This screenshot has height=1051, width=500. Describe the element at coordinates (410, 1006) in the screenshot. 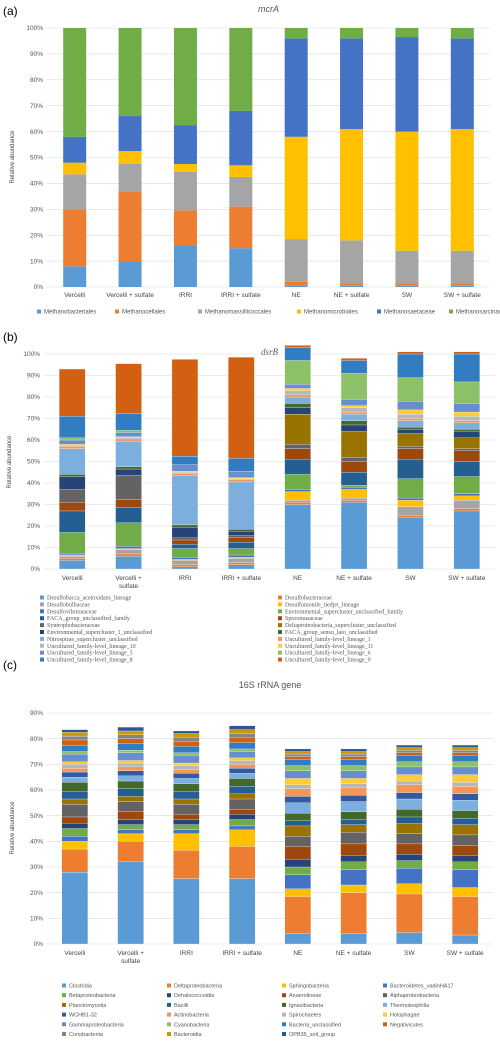

I see `legend-label: Thermoleophilia` at that location.